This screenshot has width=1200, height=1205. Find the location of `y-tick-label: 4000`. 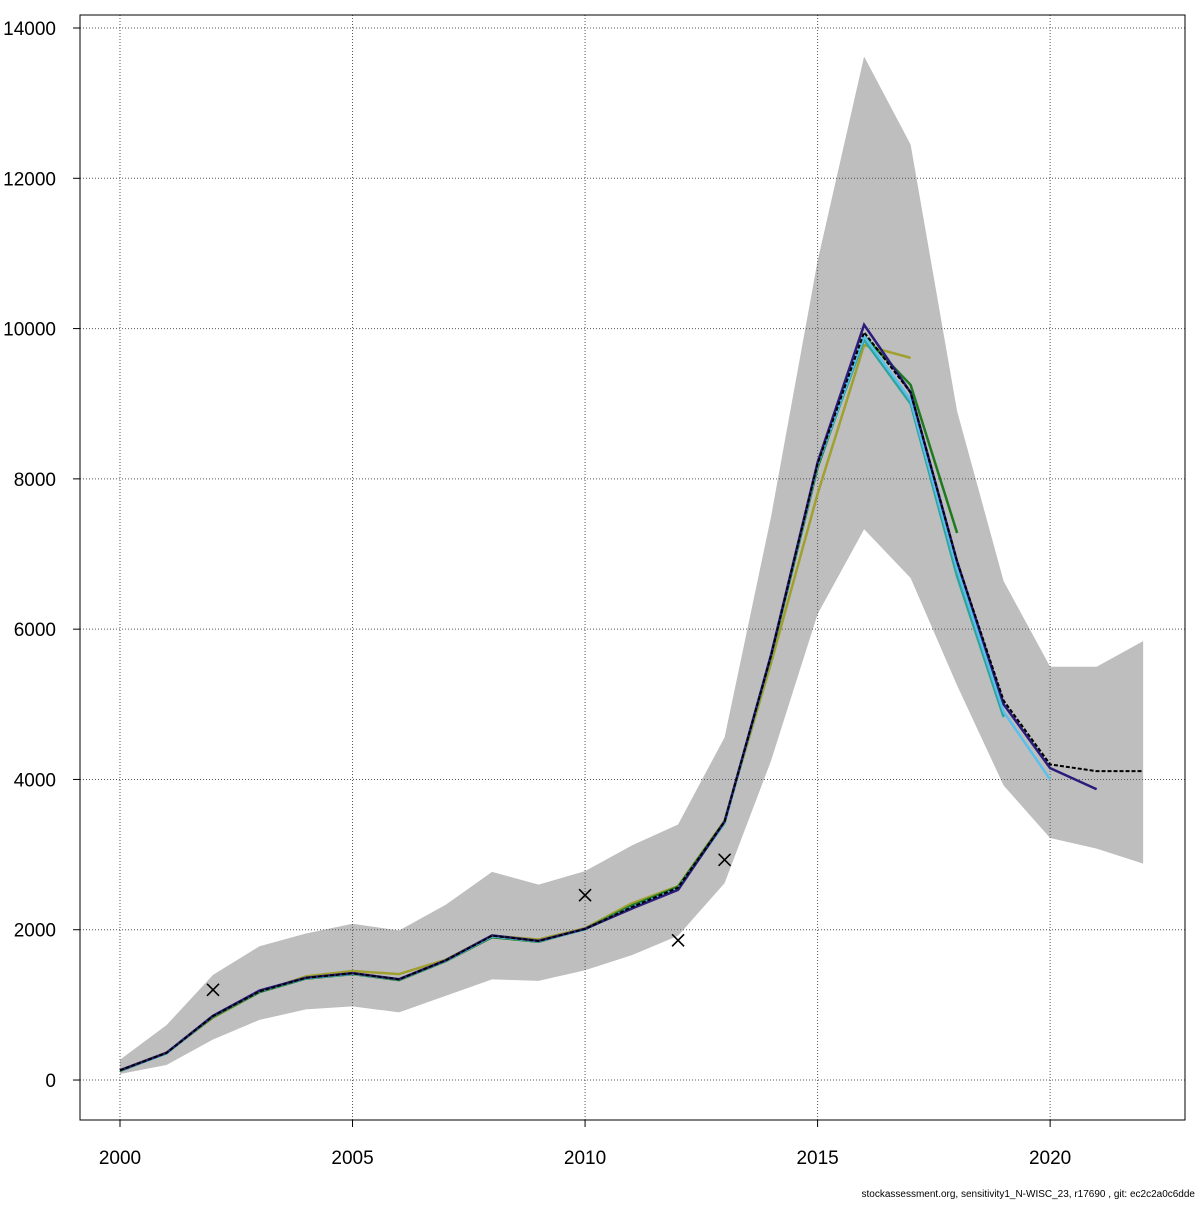

y-tick-label: 4000 is located at coordinates (35, 780).